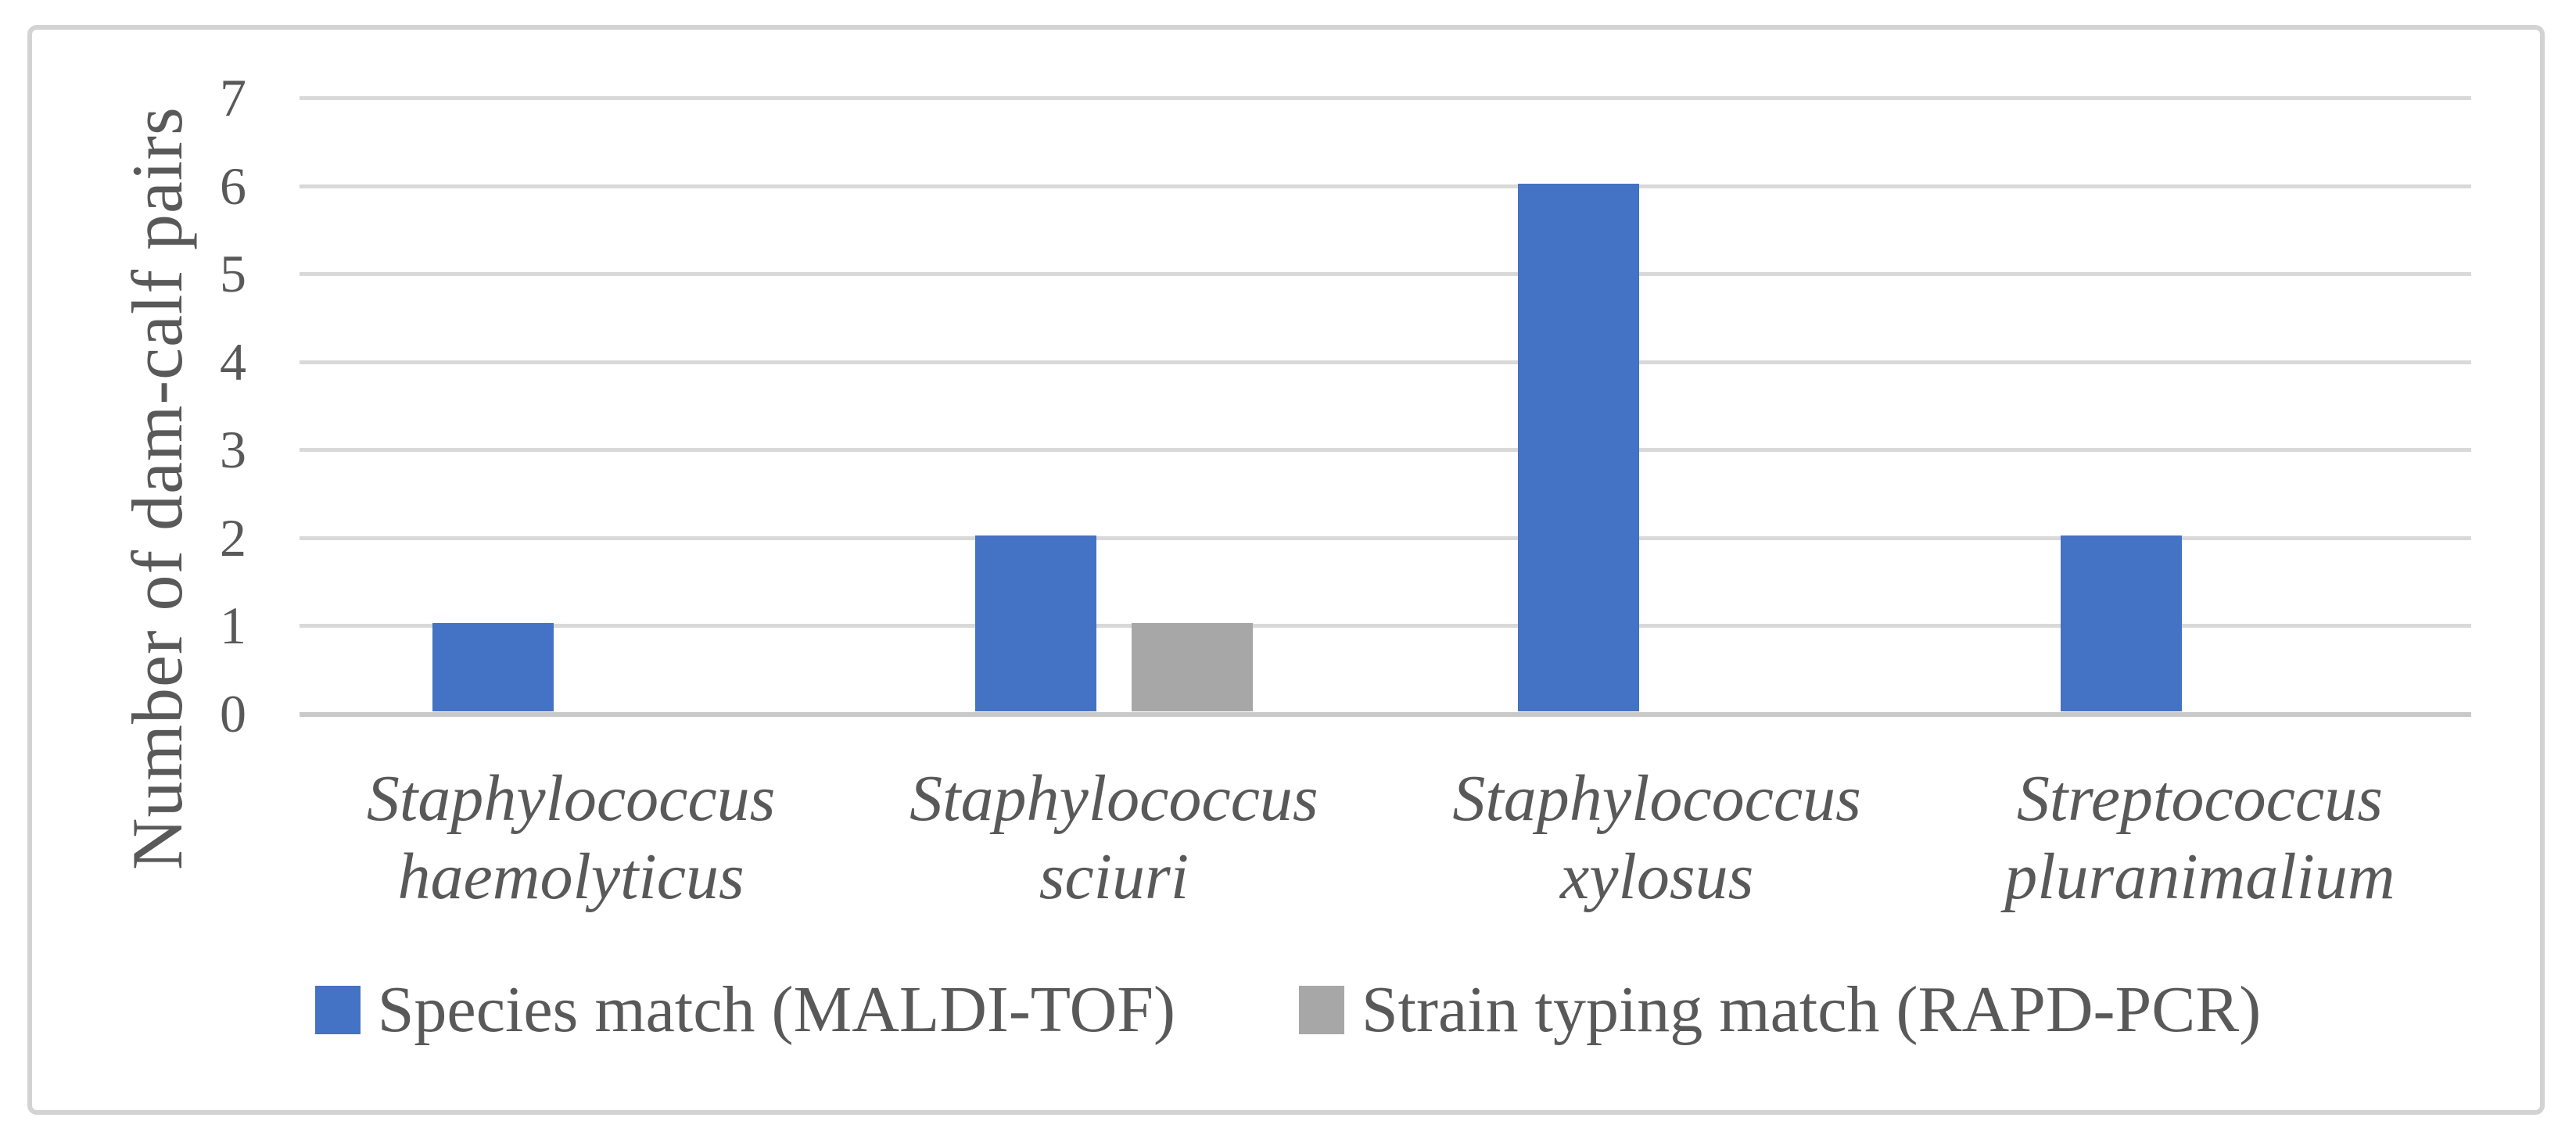 This screenshot has width=2576, height=1139. What do you see at coordinates (776, 1009) in the screenshot?
I see `legend-label-species-match: Species match (MALDI-TOF)` at bounding box center [776, 1009].